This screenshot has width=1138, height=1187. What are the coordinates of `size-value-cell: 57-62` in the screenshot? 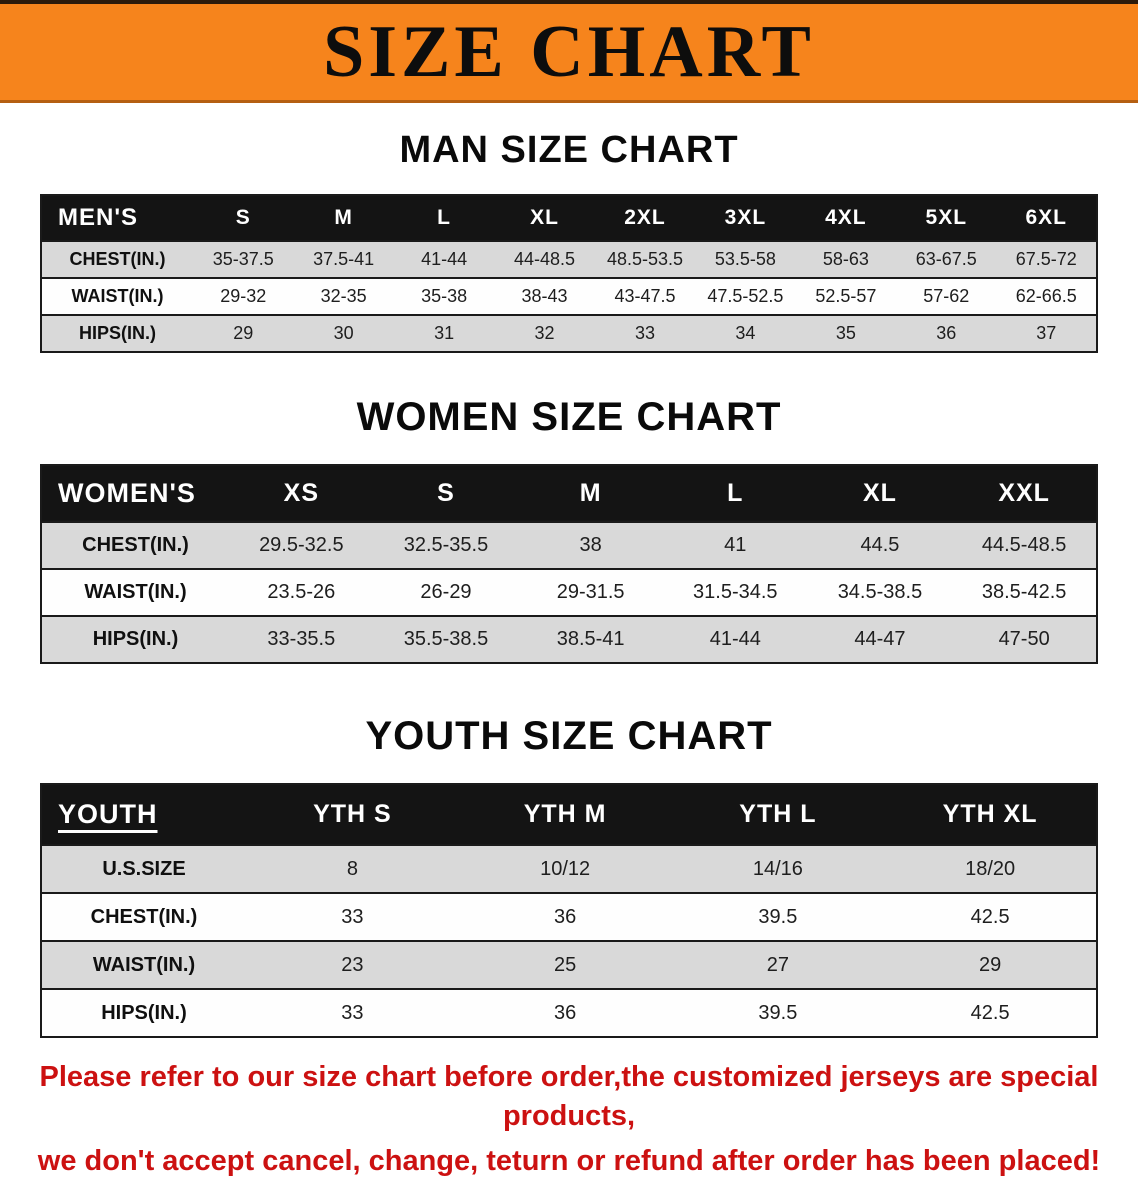 It's located at (946, 296).